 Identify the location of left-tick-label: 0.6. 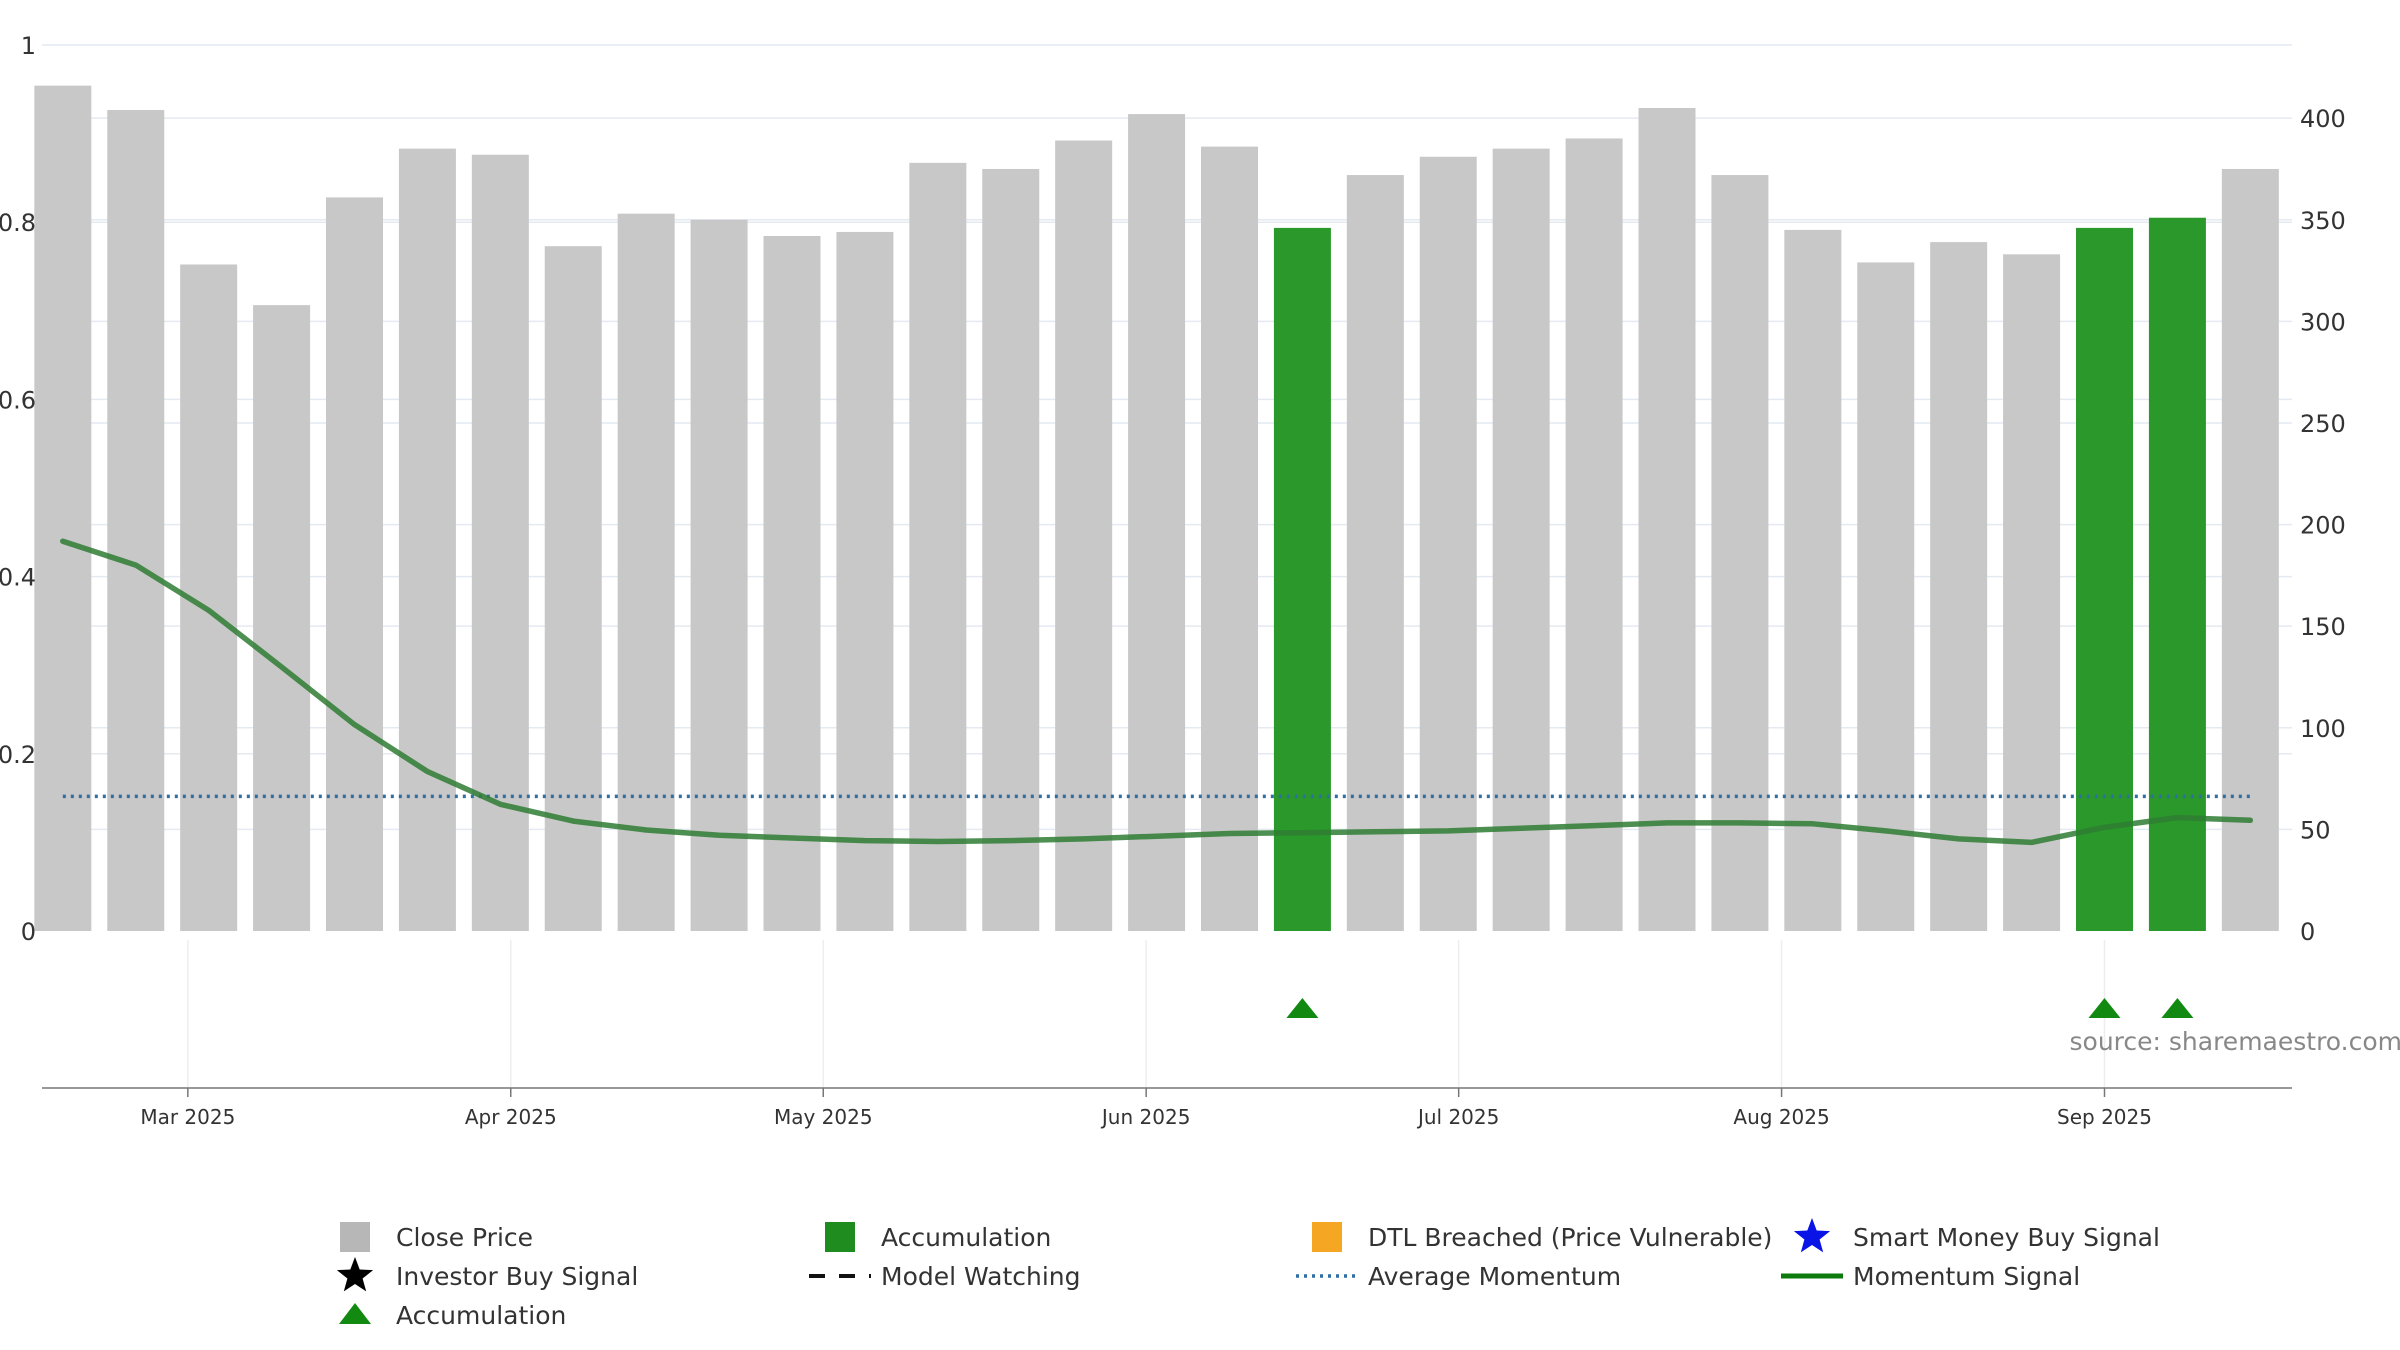
(18, 400).